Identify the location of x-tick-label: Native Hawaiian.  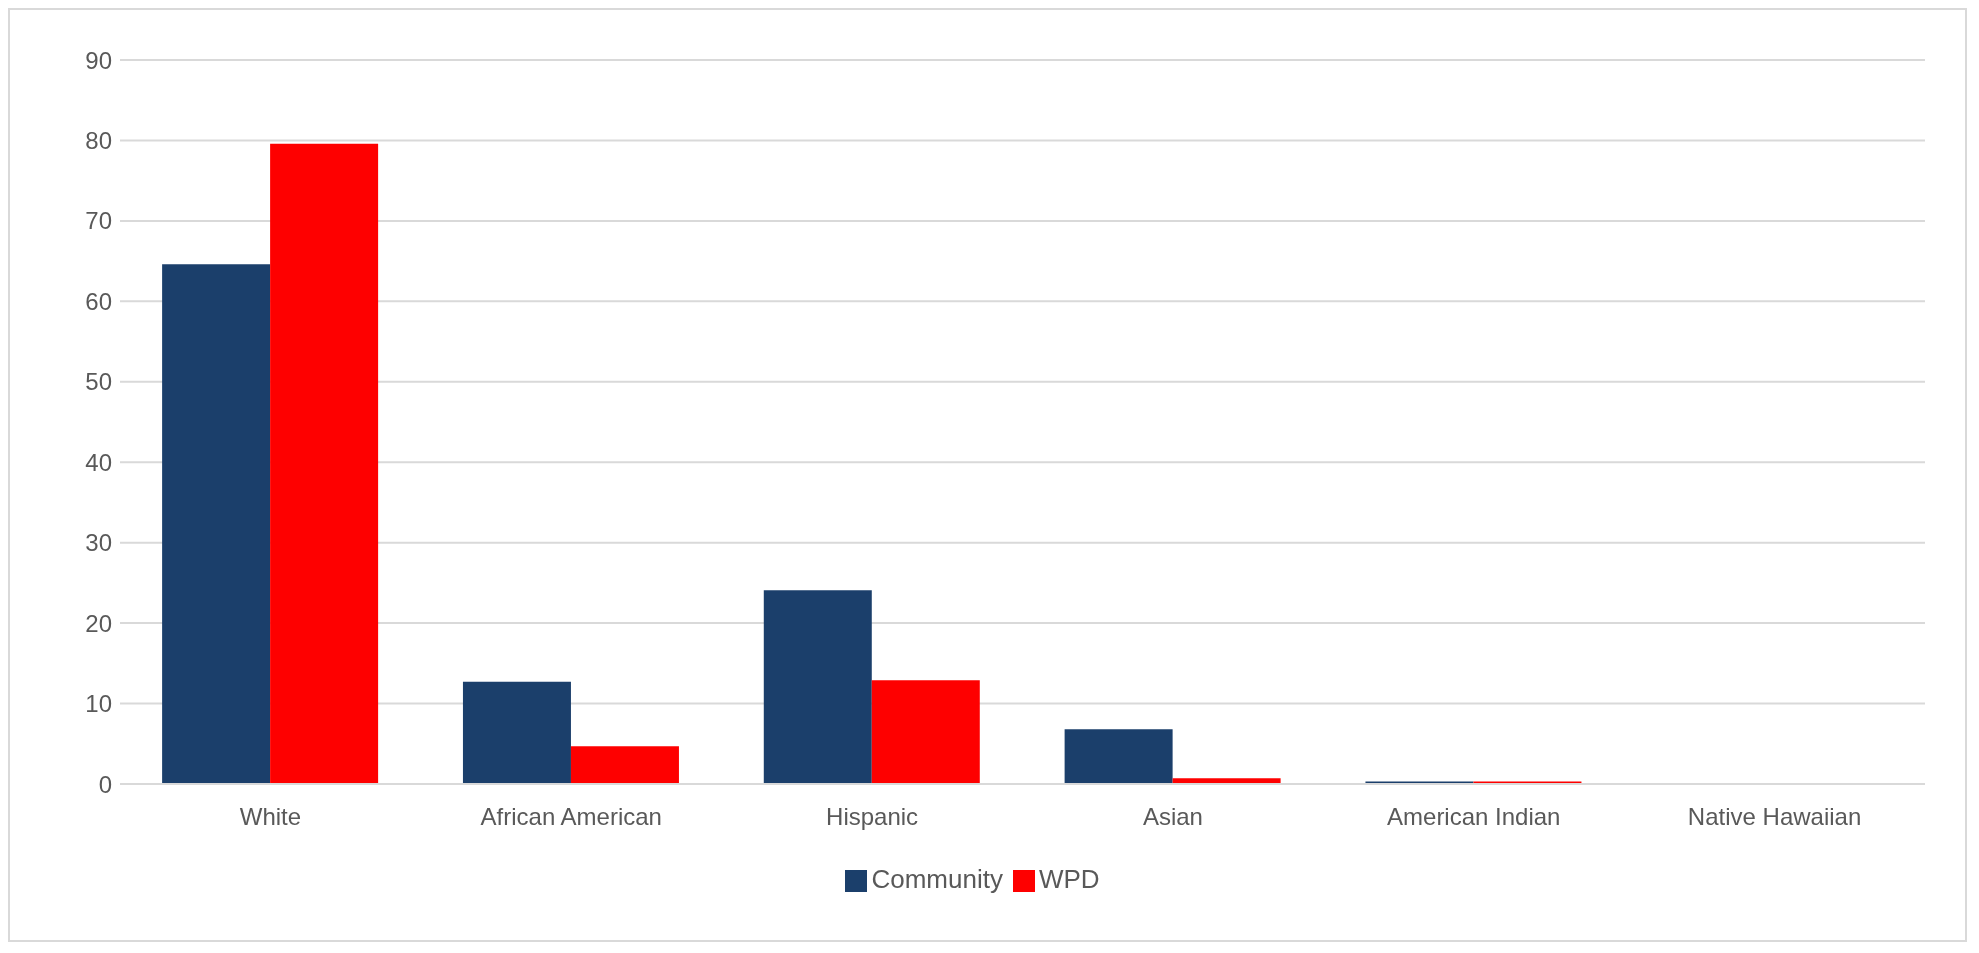
(1774, 817).